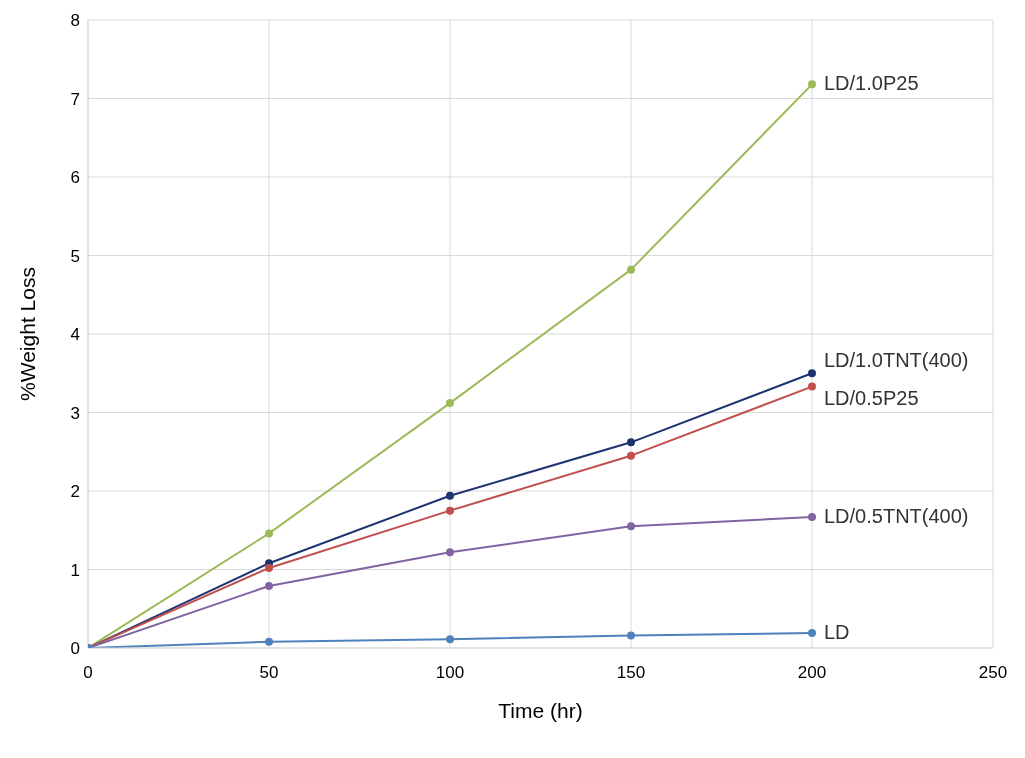 This screenshot has width=1025, height=758. What do you see at coordinates (75, 649) in the screenshot?
I see `y-tick-label: 0` at bounding box center [75, 649].